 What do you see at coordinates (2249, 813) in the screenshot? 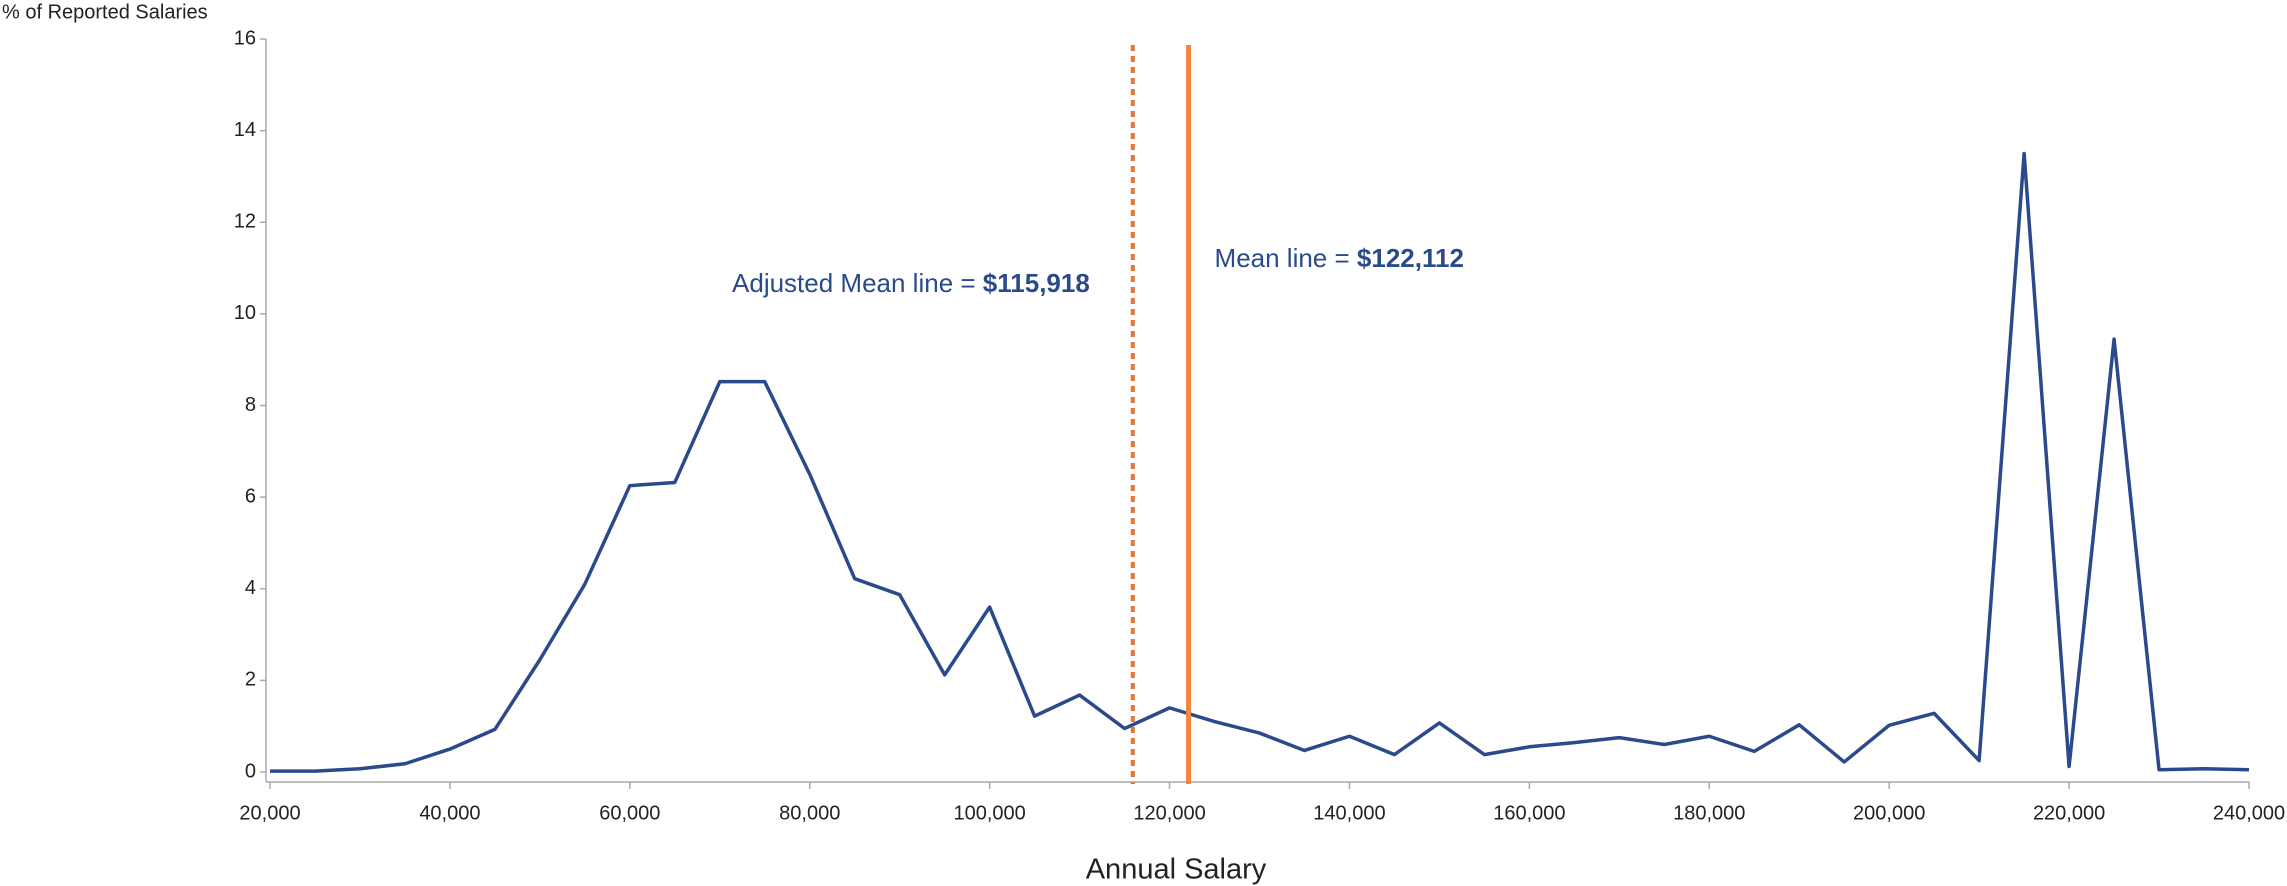
I see `x-tick-label: 240,000` at bounding box center [2249, 813].